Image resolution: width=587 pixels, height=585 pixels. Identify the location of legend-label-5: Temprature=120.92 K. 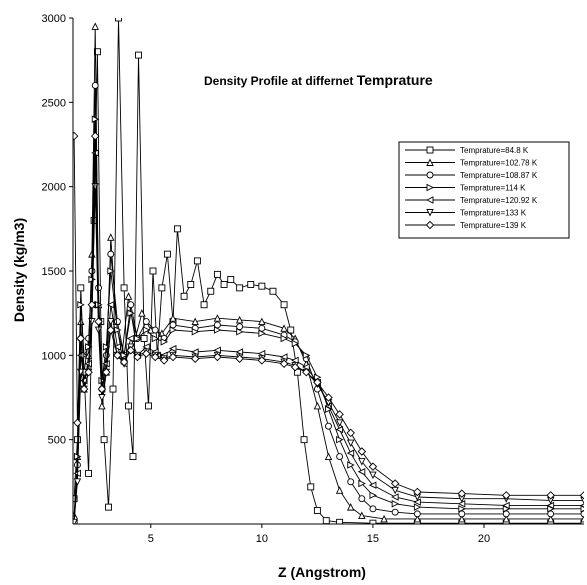
(499, 200).